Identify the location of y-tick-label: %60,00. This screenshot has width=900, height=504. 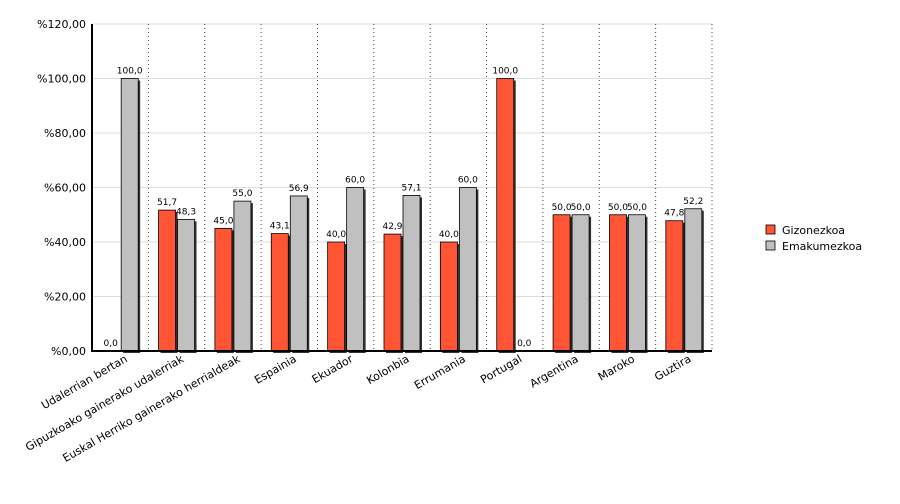
(65, 188).